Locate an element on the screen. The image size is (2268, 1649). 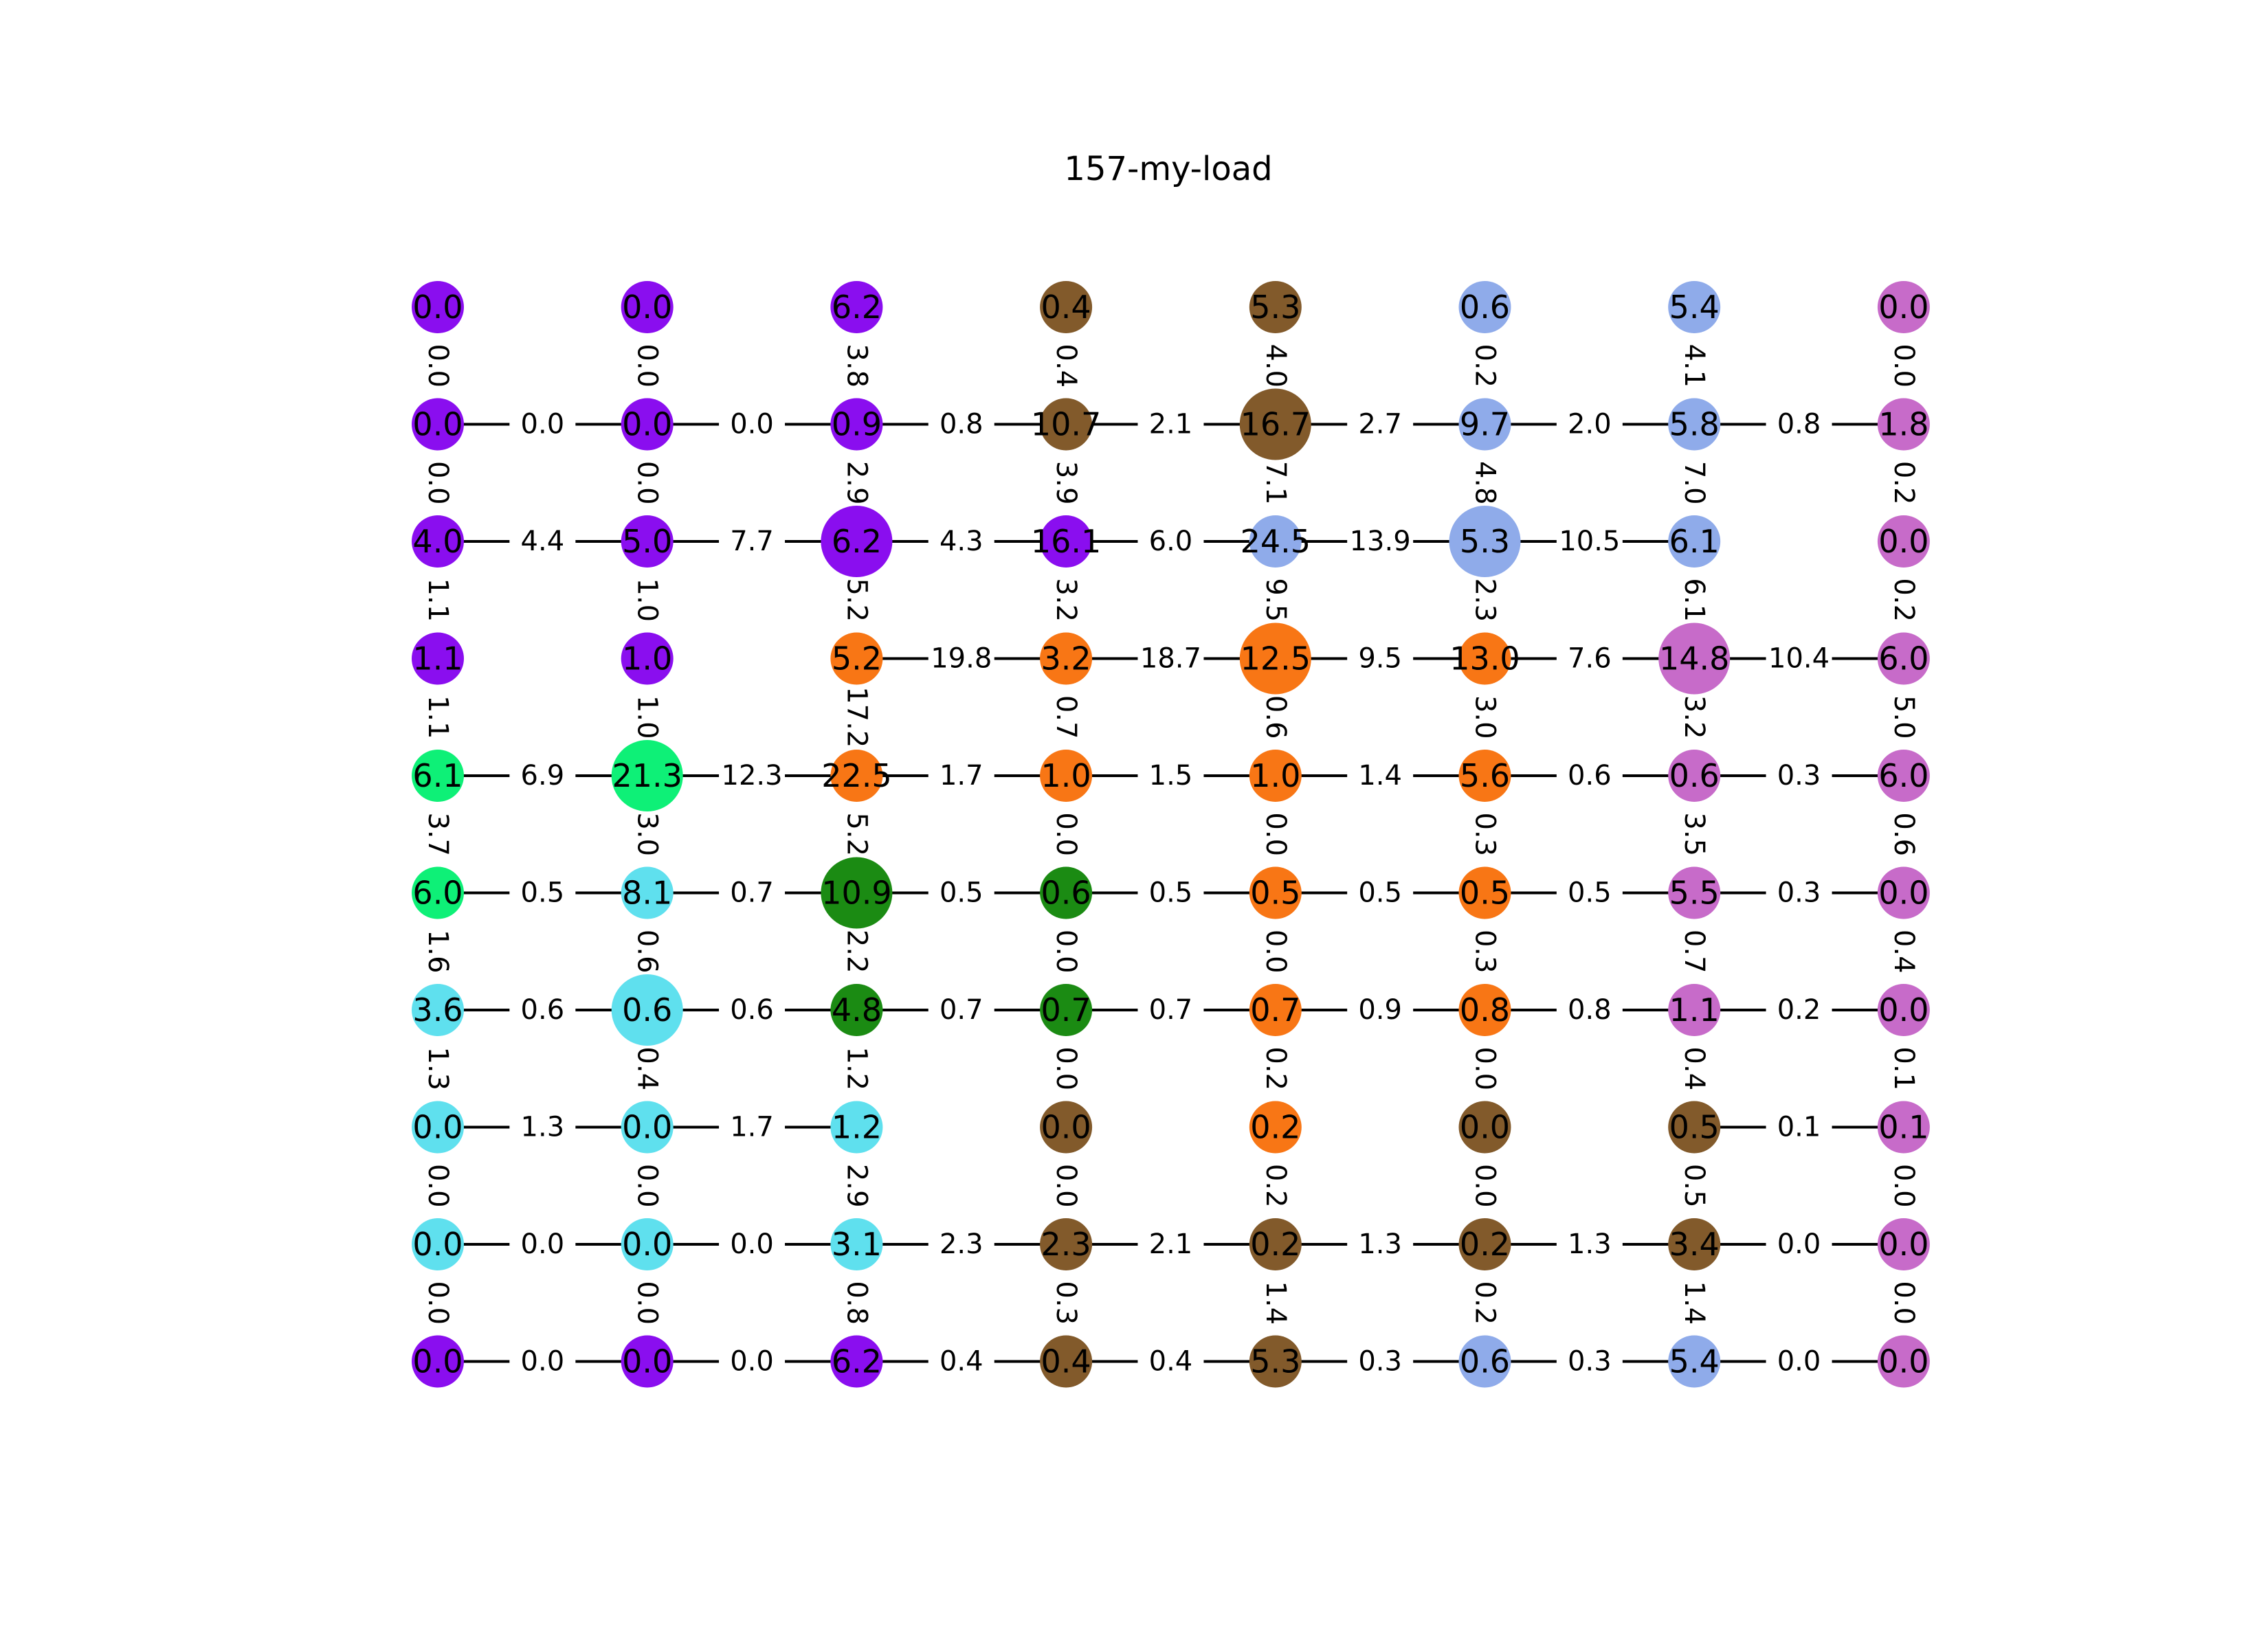
edge-label-horizontal: 10.5 is located at coordinates (1590, 541).